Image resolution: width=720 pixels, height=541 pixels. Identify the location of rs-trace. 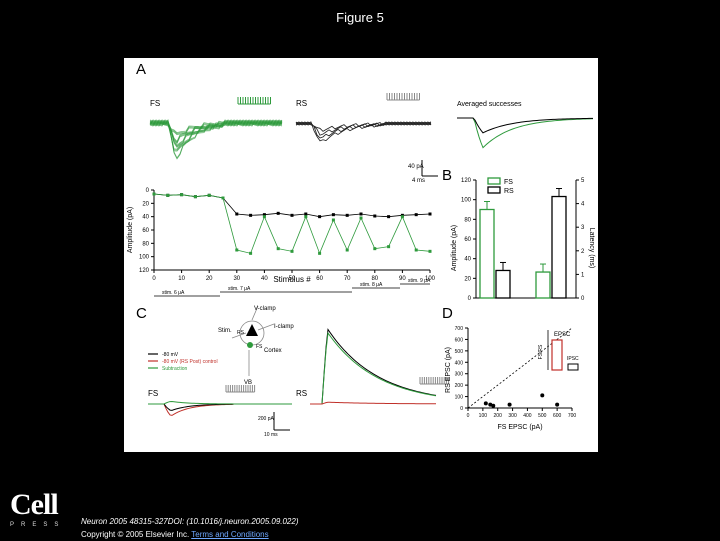
(363, 126).